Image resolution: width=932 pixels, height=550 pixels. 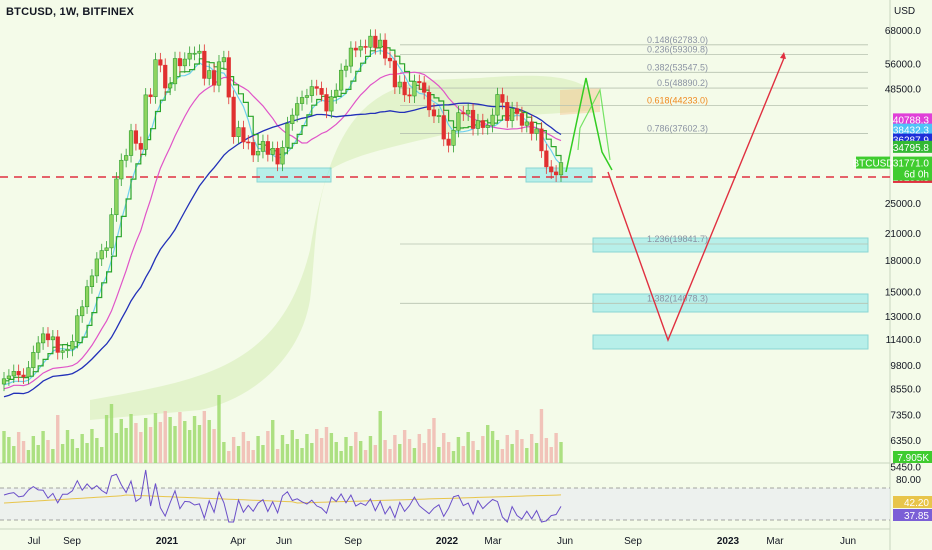 What do you see at coordinates (677, 40) in the screenshot?
I see `fib-label: 0.148(62783.0)` at bounding box center [677, 40].